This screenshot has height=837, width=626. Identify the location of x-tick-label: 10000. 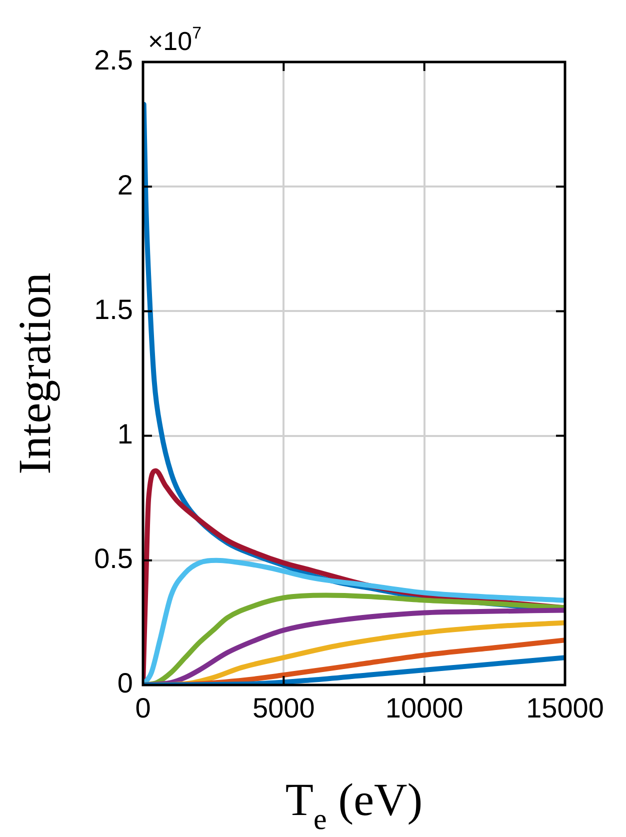
(424, 708).